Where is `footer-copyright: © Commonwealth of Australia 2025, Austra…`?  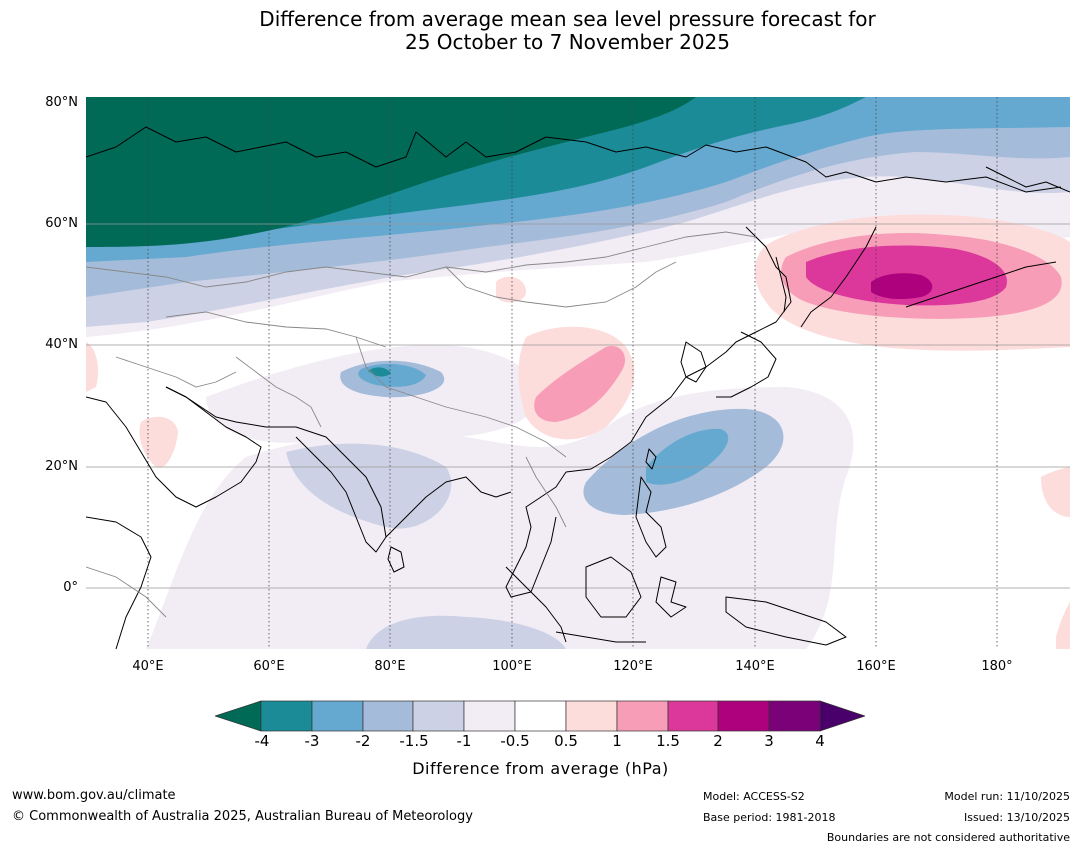 footer-copyright: © Commonwealth of Australia 2025, Austra… is located at coordinates (242, 816).